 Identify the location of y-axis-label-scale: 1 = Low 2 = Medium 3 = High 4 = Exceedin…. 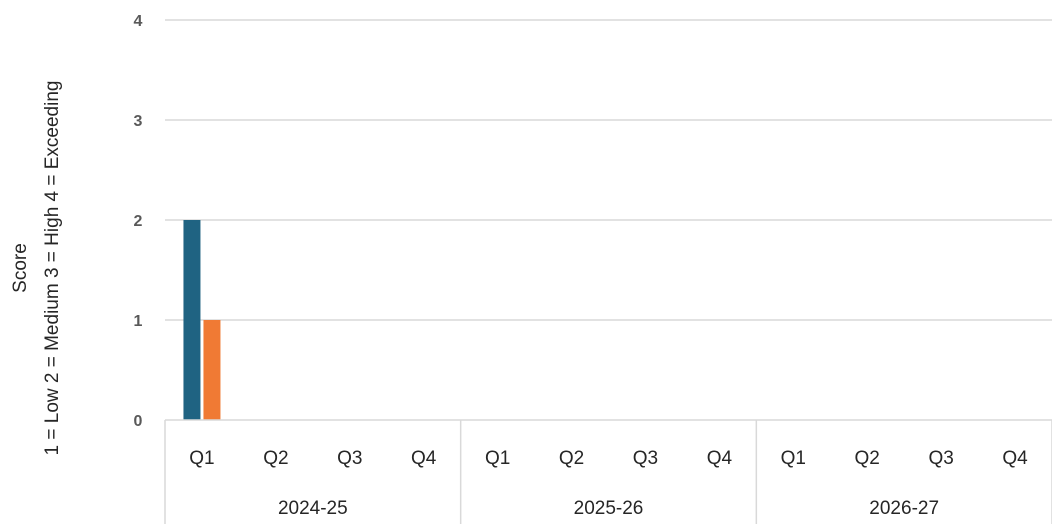
(52, 268).